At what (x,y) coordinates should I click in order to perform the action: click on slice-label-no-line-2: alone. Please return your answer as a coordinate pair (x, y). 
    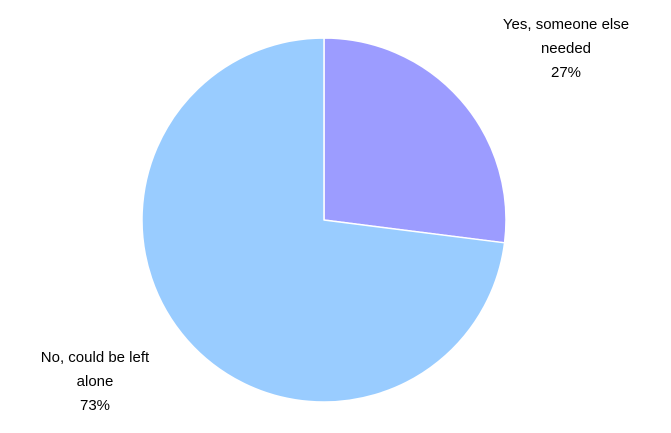
    Looking at the image, I should click on (95, 381).